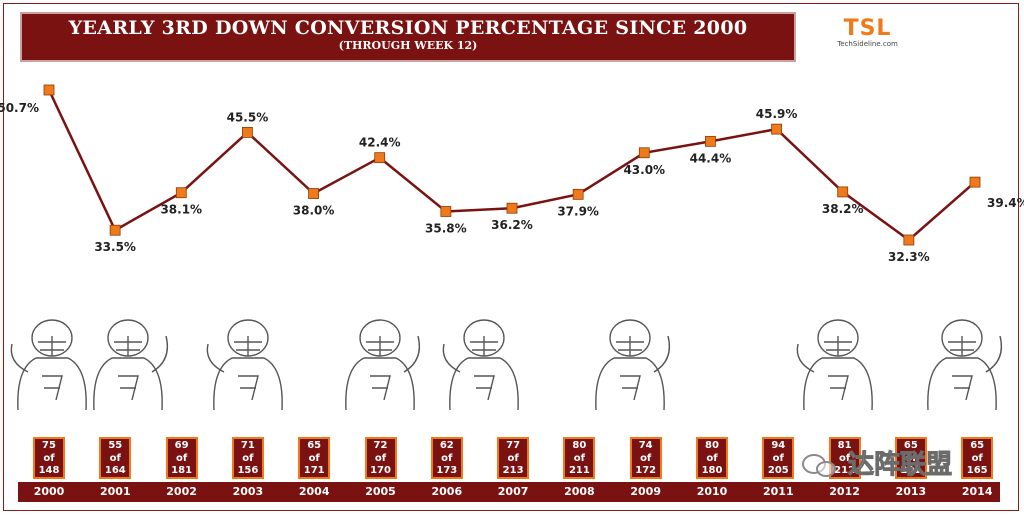 The width and height of the screenshot is (1024, 516). What do you see at coordinates (513, 445) in the screenshot?
I see `conversion-made: 77` at bounding box center [513, 445].